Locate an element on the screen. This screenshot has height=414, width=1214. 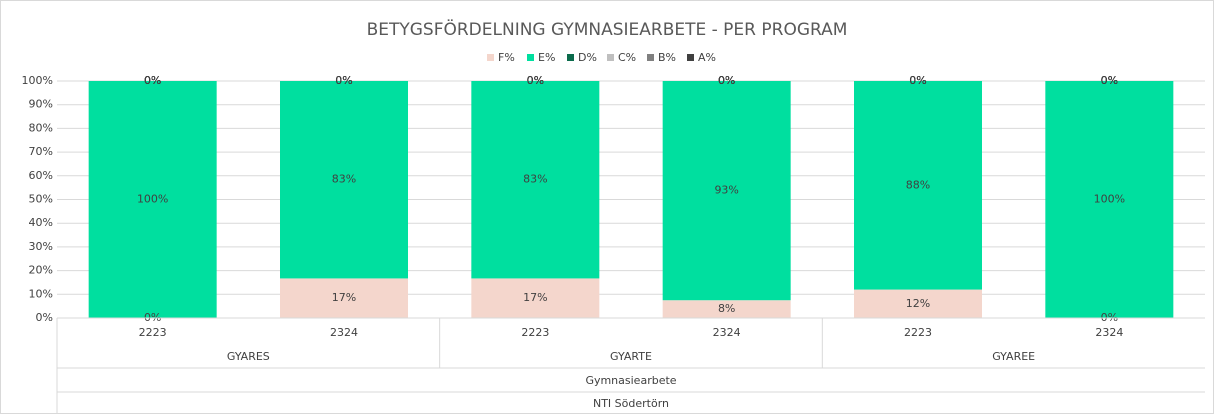
legend-label: B% is located at coordinates (667, 57).